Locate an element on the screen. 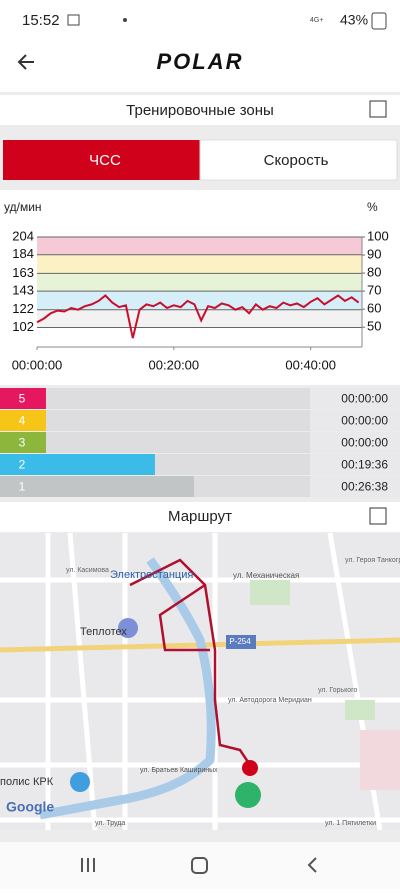 The image size is (400, 894). map-label: ул. 1 Пятилетки is located at coordinates (350, 823).